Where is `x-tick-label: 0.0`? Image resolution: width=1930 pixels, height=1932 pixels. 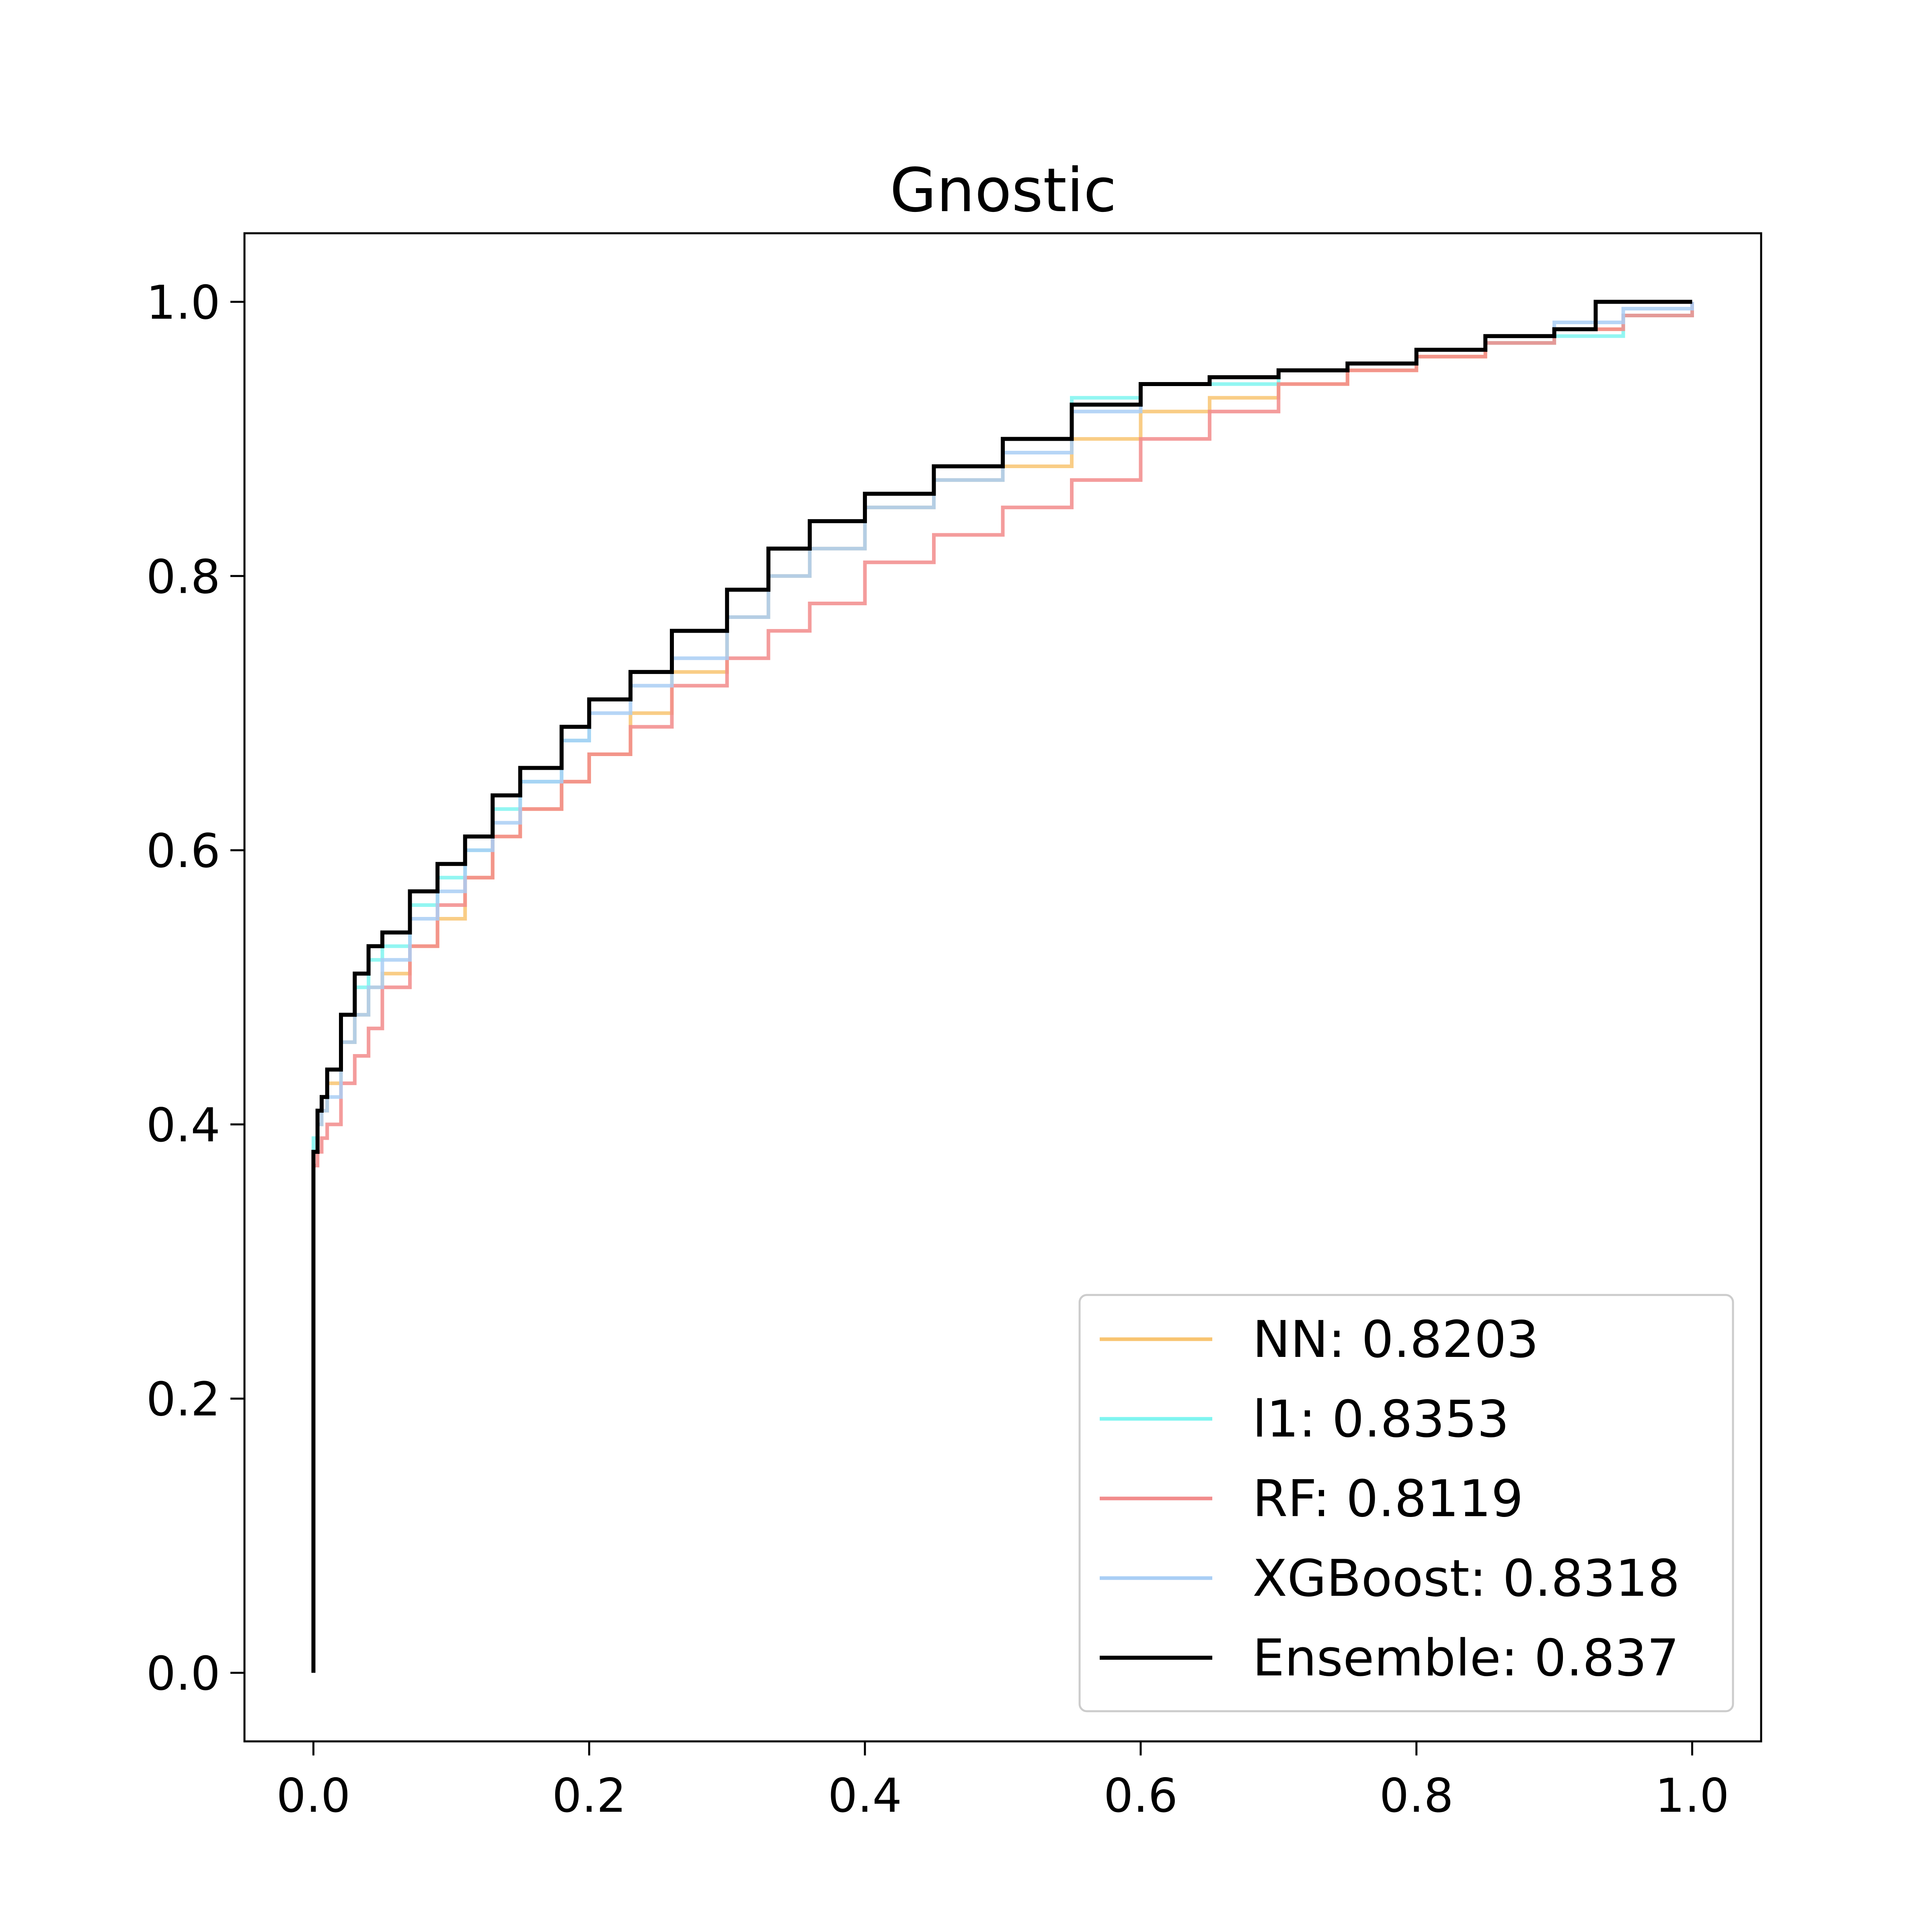
x-tick-label: 0.0 is located at coordinates (313, 1796).